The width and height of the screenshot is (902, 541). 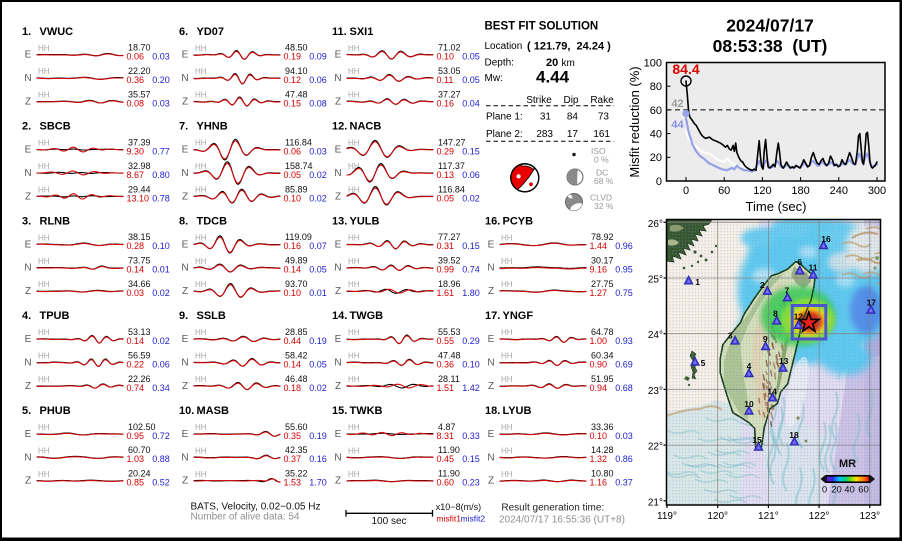 What do you see at coordinates (602, 332) in the screenshot?
I see `svg-text: 64.78` at bounding box center [602, 332].